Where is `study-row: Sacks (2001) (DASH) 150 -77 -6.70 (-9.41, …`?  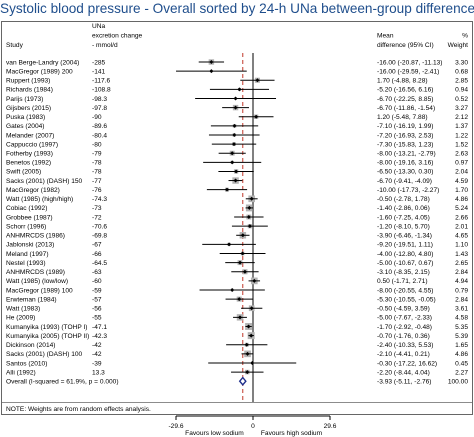 study-row: Sacks (2001) (DASH) 150 -77 -6.70 (-9.41, … is located at coordinates (237, 181).